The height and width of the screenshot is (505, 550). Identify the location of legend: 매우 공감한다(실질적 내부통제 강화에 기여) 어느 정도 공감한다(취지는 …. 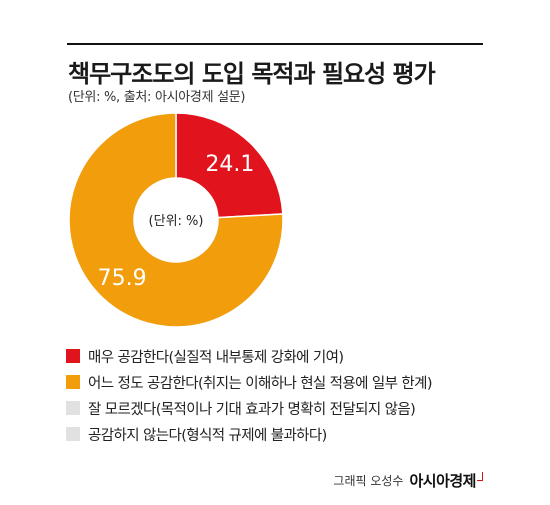
(249, 395).